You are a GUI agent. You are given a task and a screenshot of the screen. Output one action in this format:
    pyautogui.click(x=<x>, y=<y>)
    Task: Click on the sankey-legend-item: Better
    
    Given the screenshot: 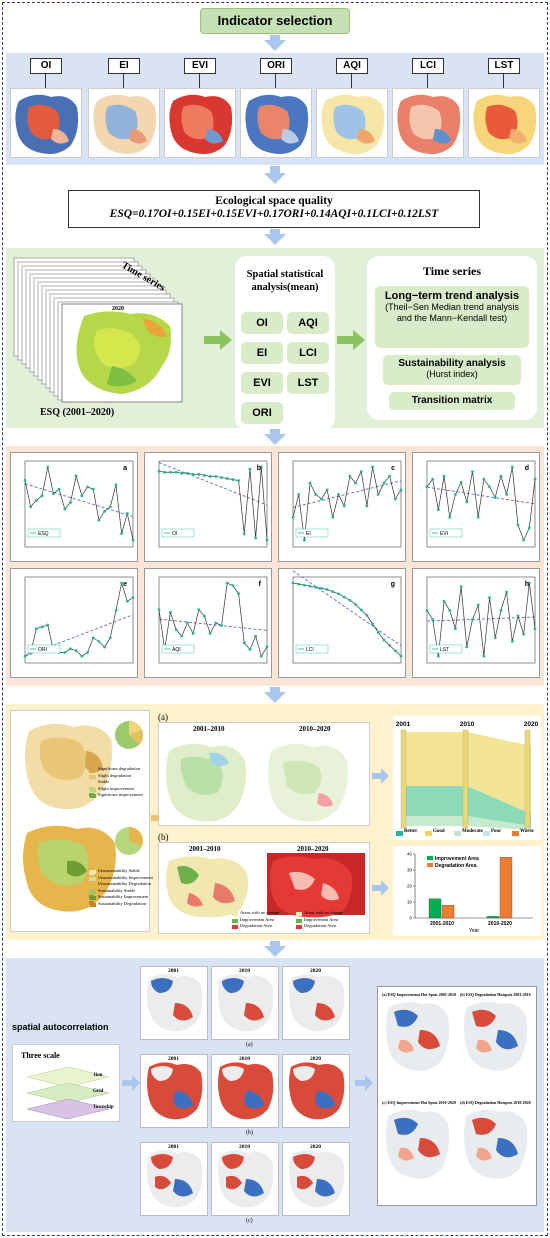 What is the action you would take?
    pyautogui.click(x=411, y=831)
    